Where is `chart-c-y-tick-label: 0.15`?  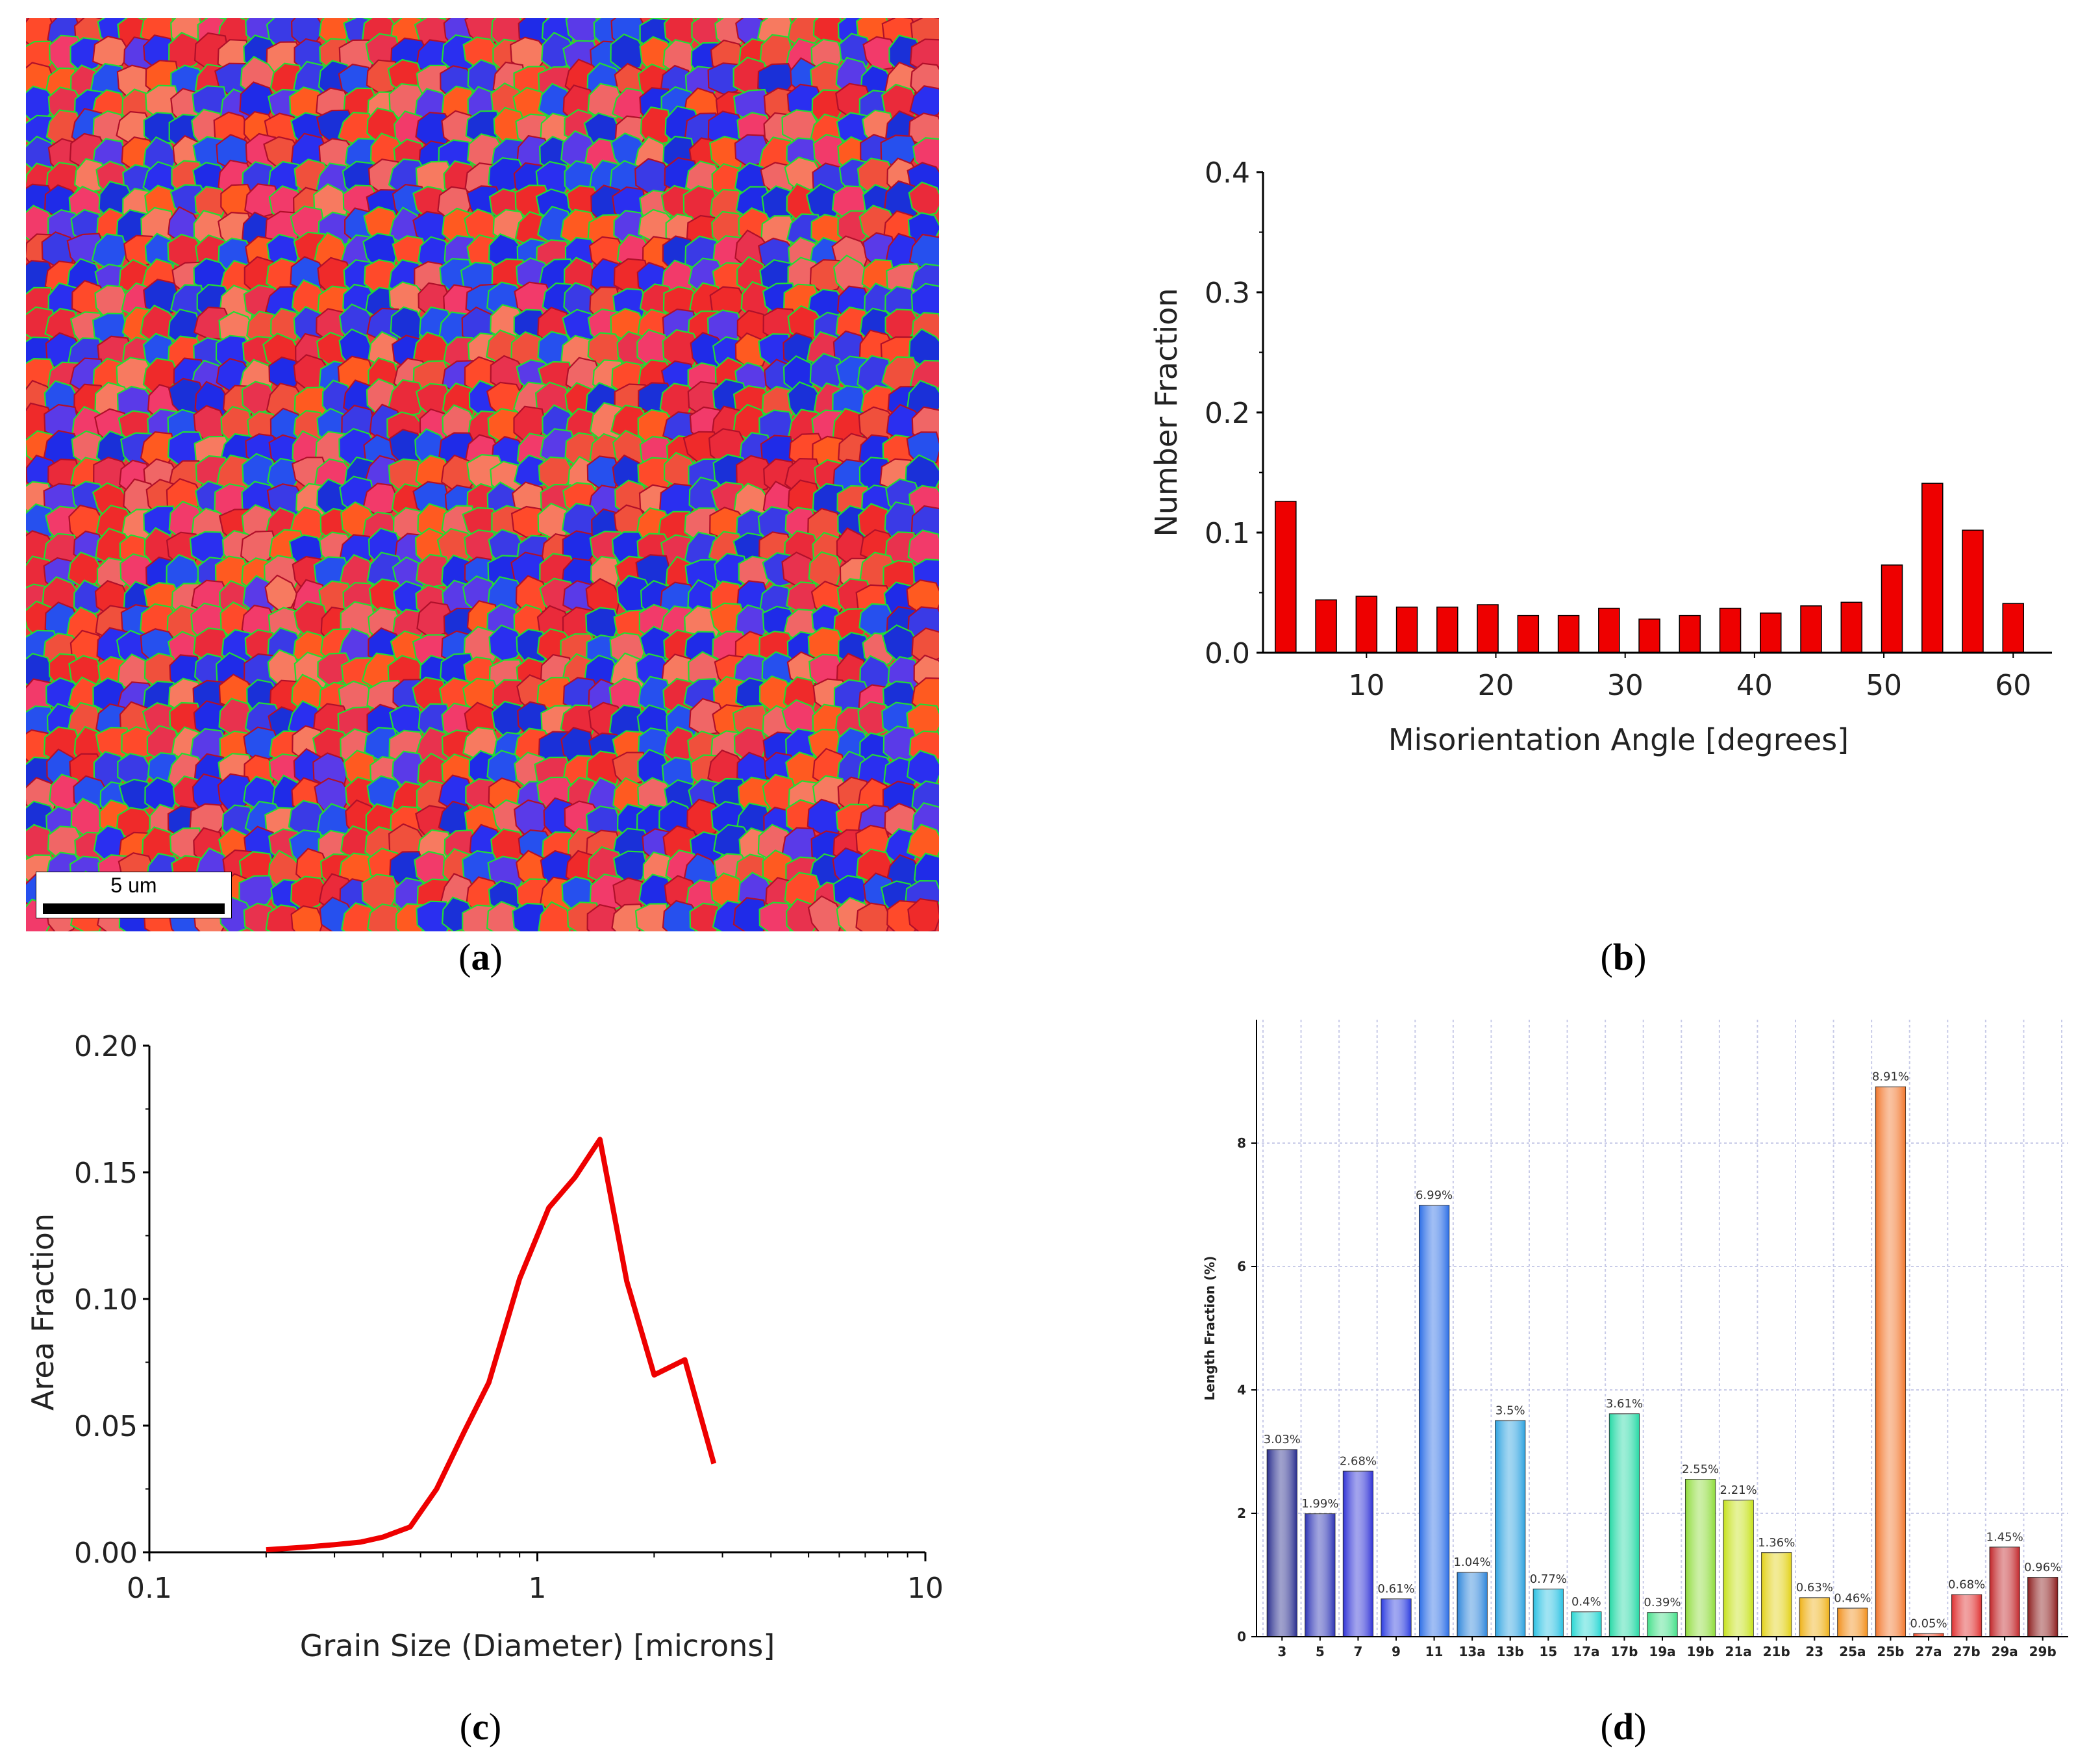 chart-c-y-tick-label: 0.15 is located at coordinates (106, 1174).